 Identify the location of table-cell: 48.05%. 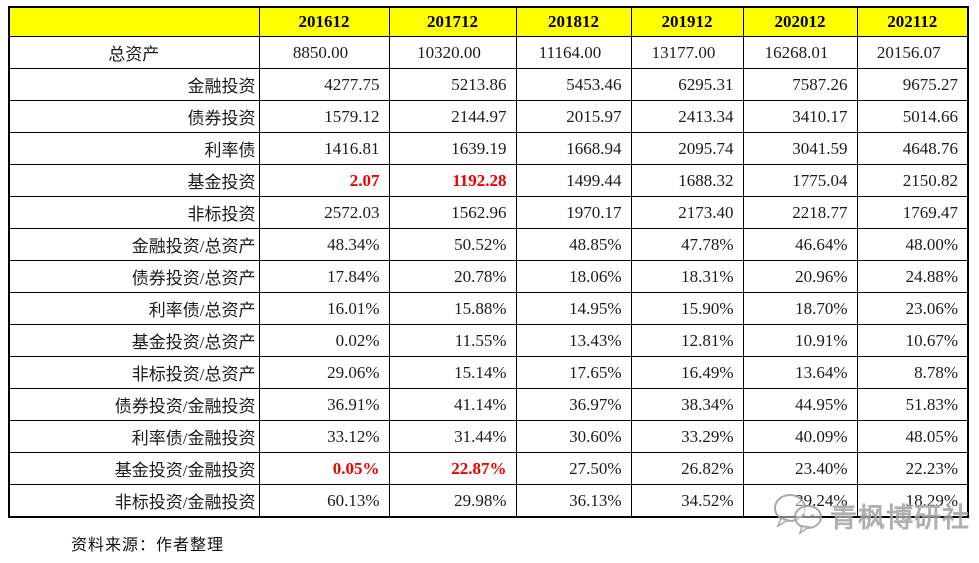
(912, 436).